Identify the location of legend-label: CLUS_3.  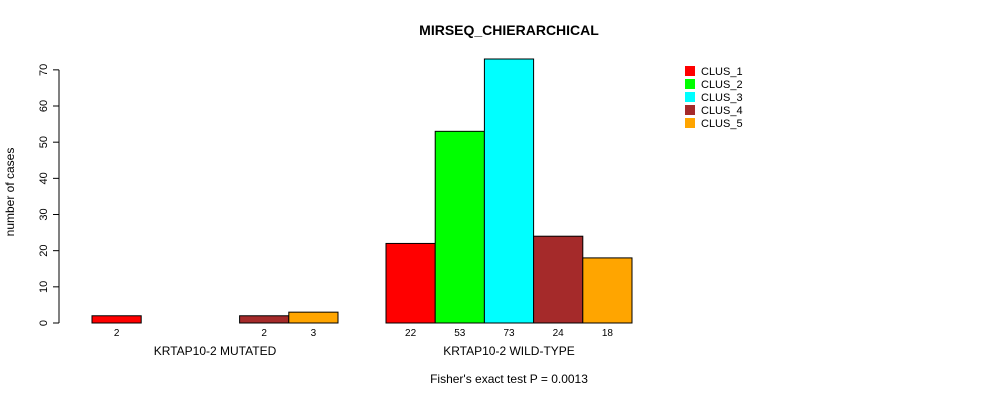
(722, 98).